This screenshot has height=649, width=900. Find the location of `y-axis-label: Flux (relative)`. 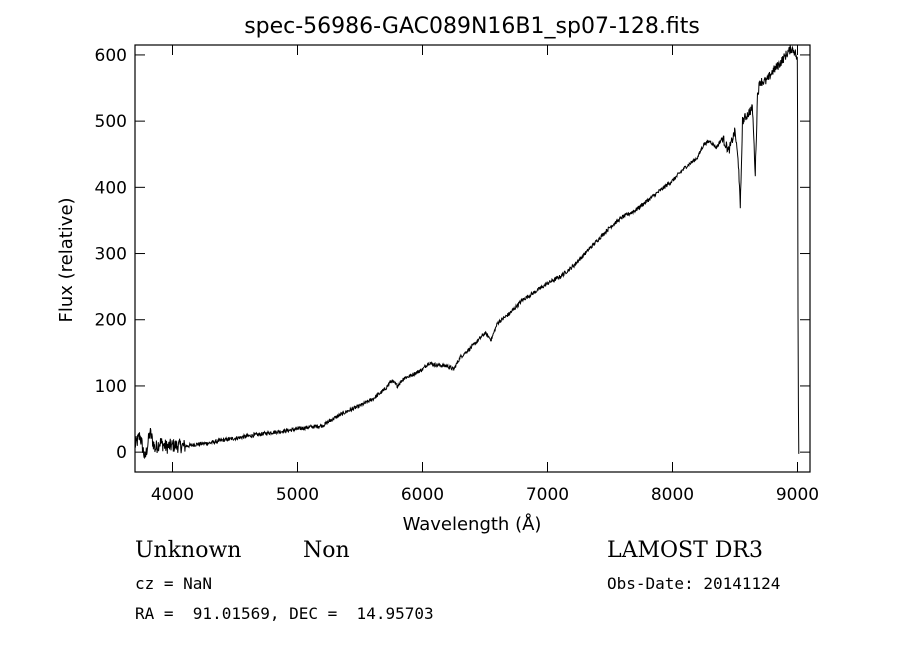

y-axis-label: Flux (relative) is located at coordinates (66, 259).